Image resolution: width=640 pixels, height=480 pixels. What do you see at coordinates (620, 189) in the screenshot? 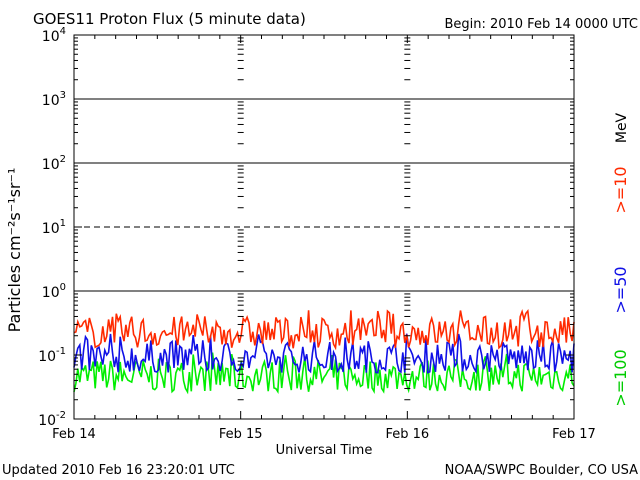
I see `legend-ge10: >=10` at bounding box center [620, 189].